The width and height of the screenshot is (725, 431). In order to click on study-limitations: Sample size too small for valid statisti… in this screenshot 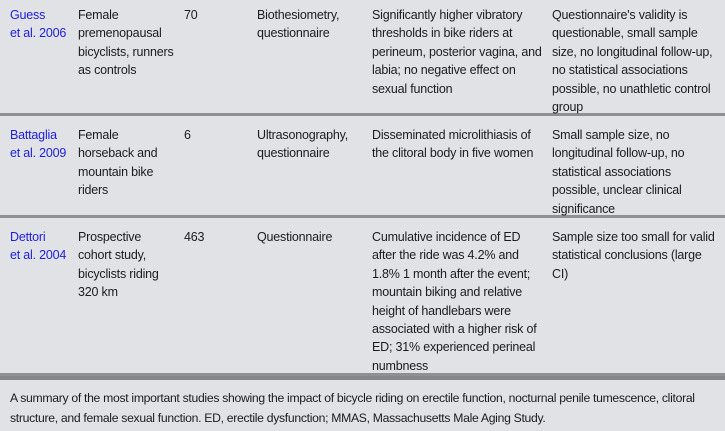, I will do `click(633, 255)`.